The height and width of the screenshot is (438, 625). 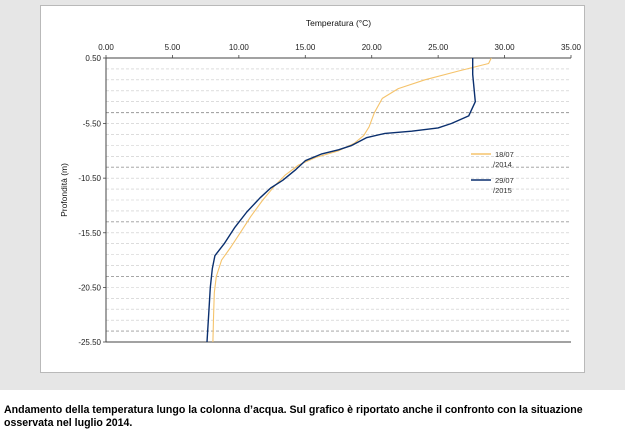 I want to click on x-axis-title: Temperatura (°C), so click(x=338, y=23).